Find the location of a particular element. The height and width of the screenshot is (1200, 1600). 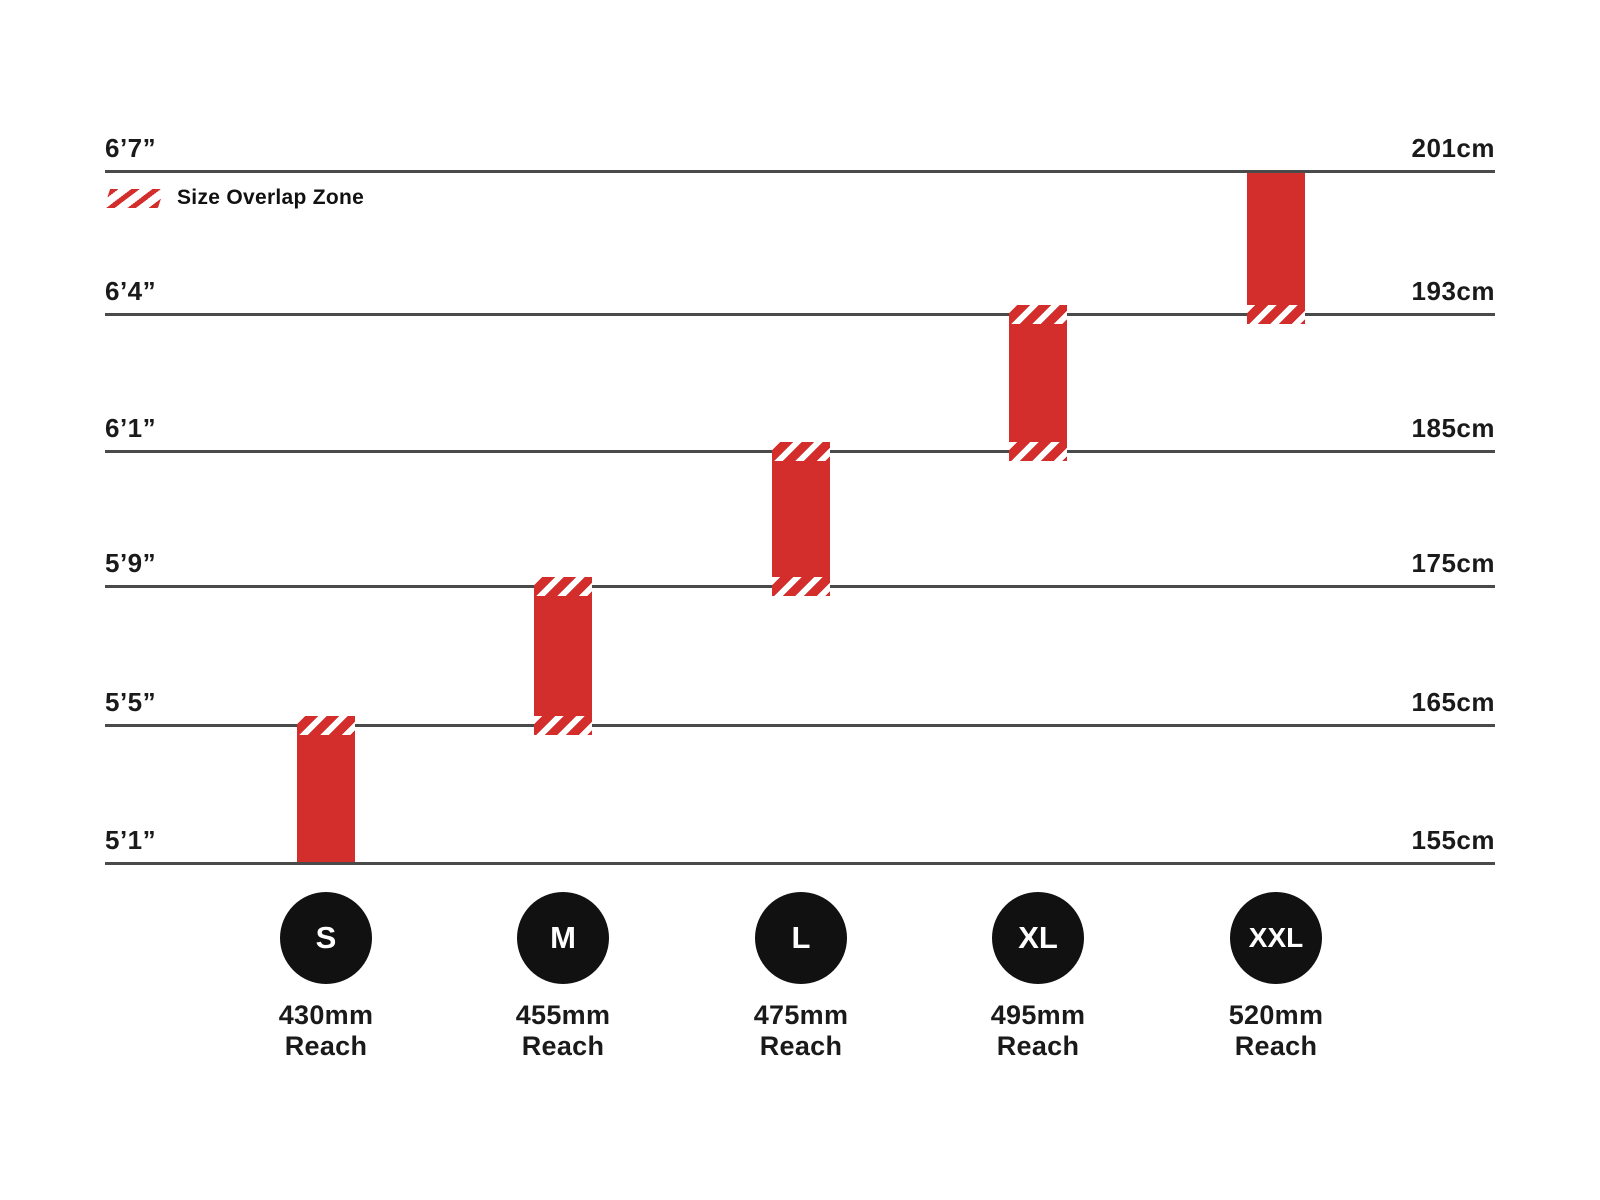

reach-label: 520mm Reach is located at coordinates (1276, 1031).